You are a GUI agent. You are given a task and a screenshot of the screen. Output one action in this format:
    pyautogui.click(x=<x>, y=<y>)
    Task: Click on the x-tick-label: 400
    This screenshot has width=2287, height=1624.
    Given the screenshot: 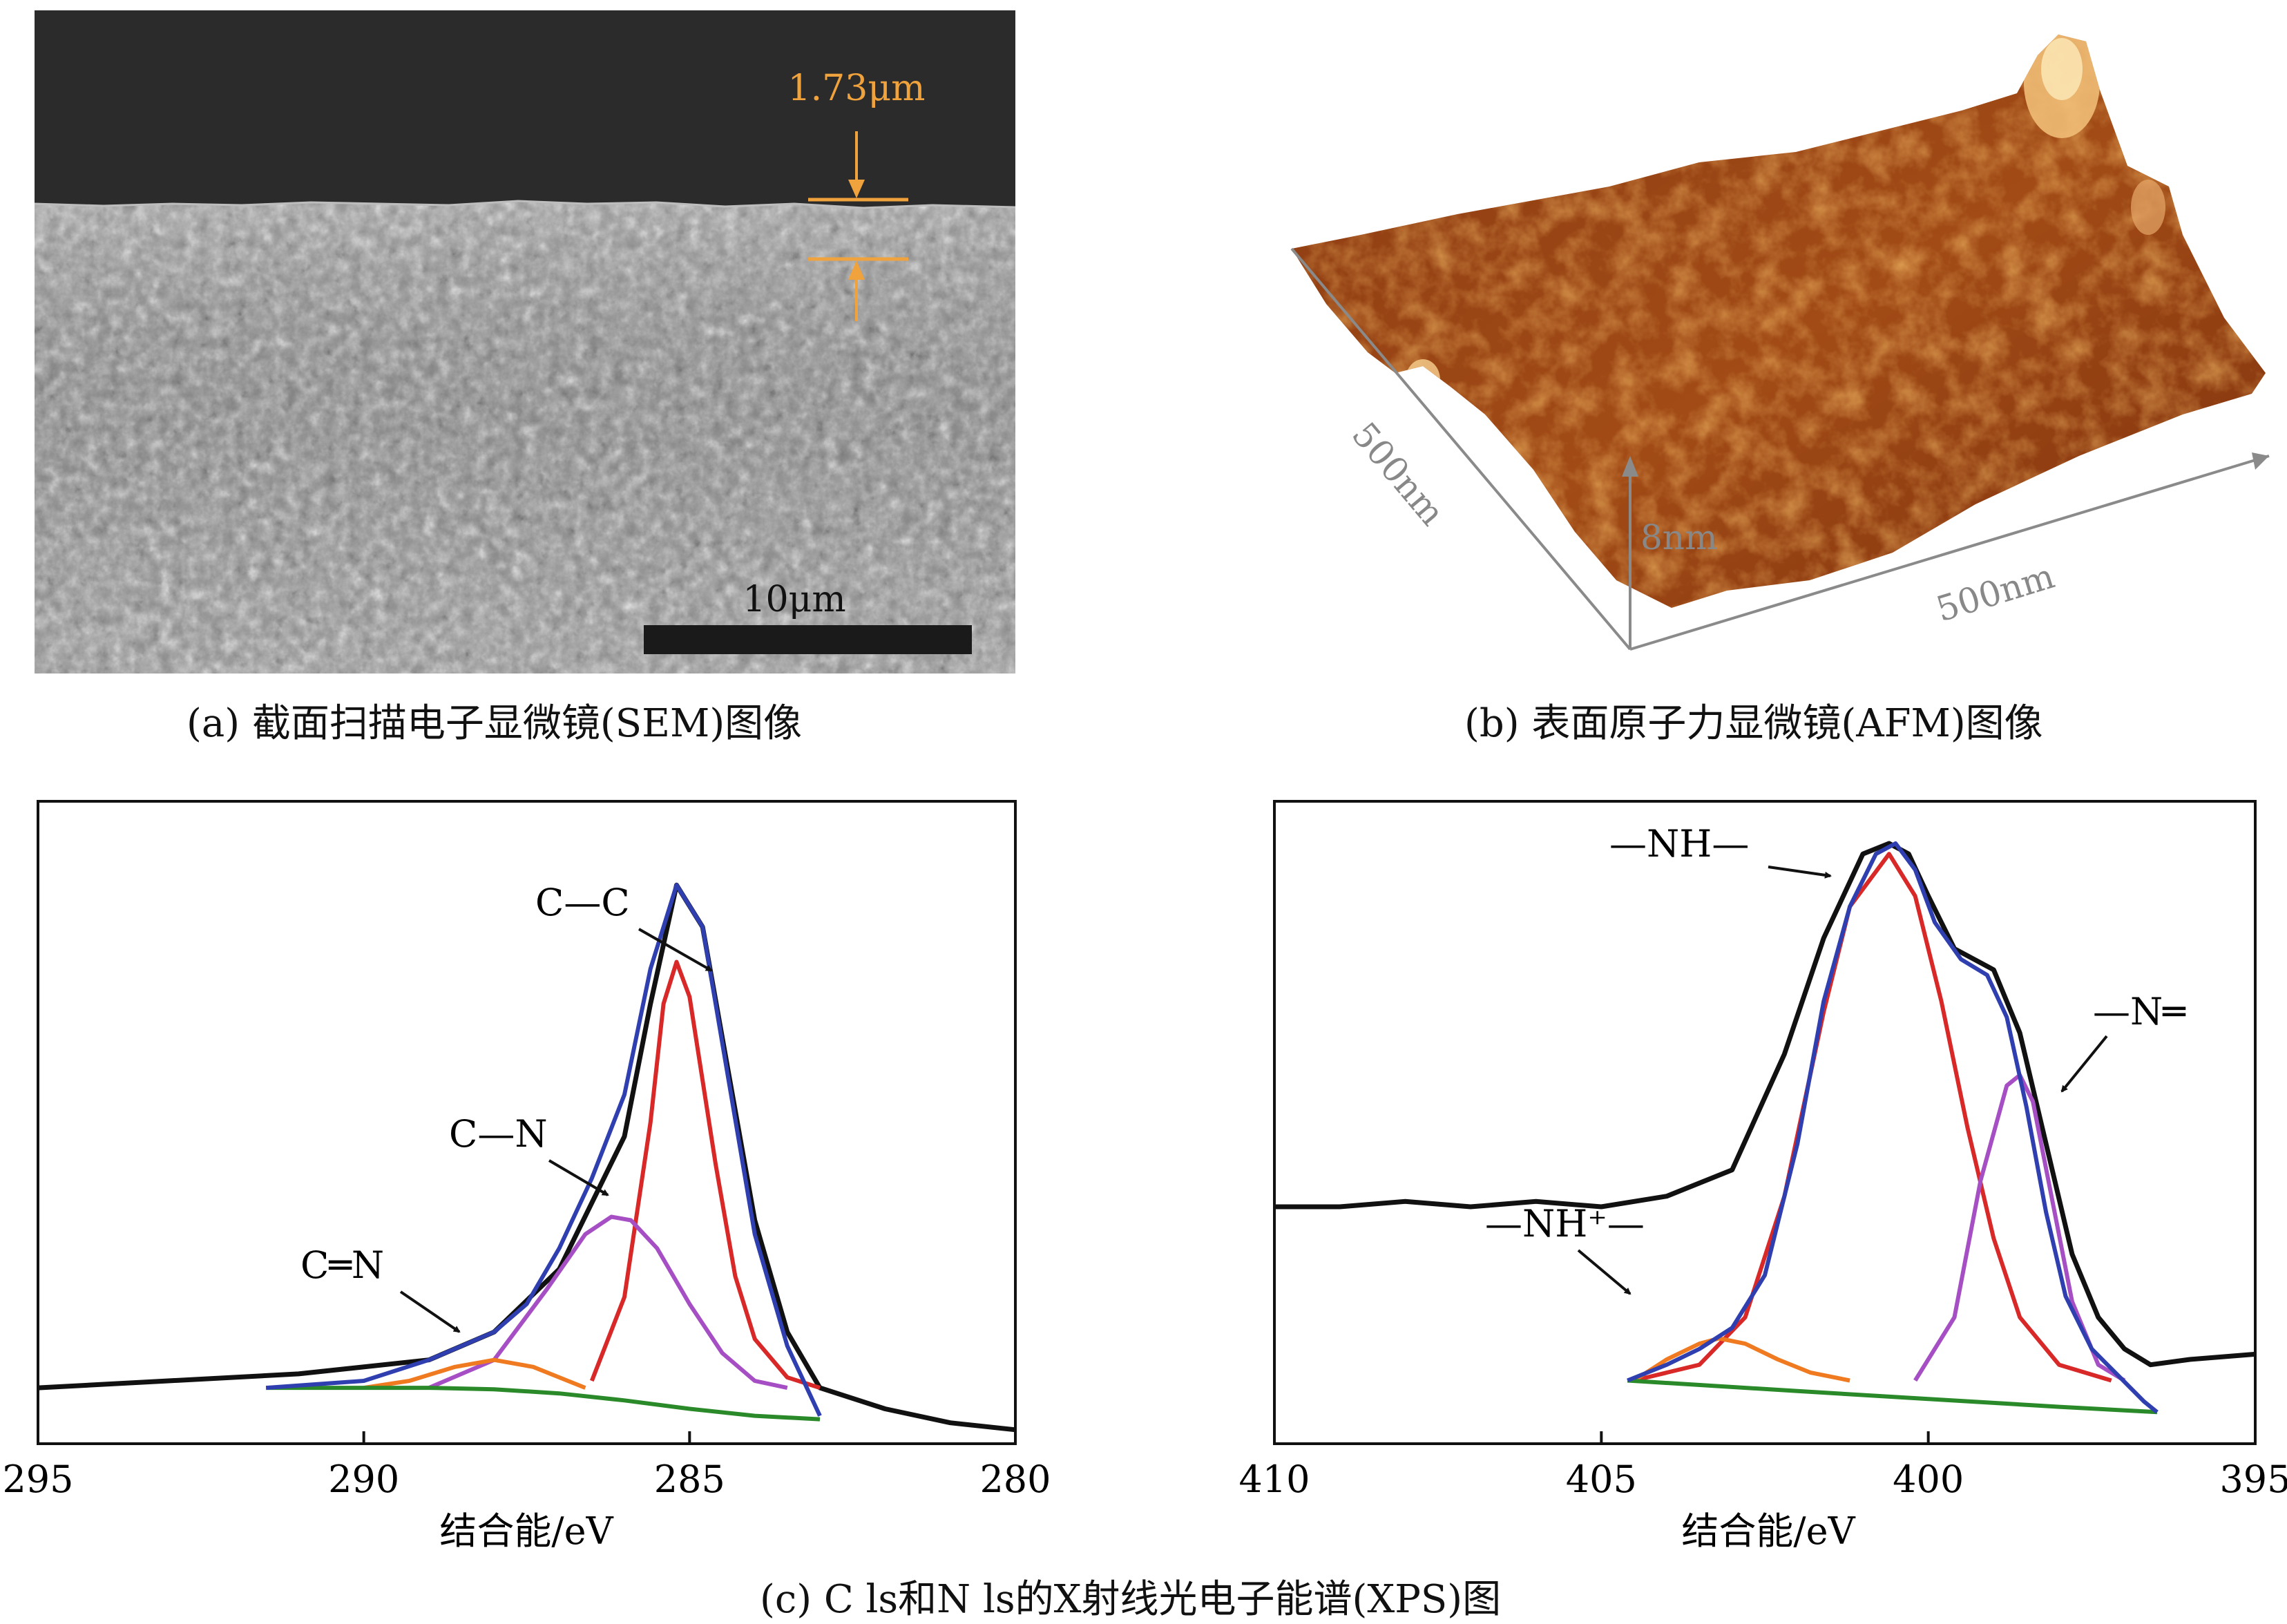 What is the action you would take?
    pyautogui.click(x=1928, y=1479)
    